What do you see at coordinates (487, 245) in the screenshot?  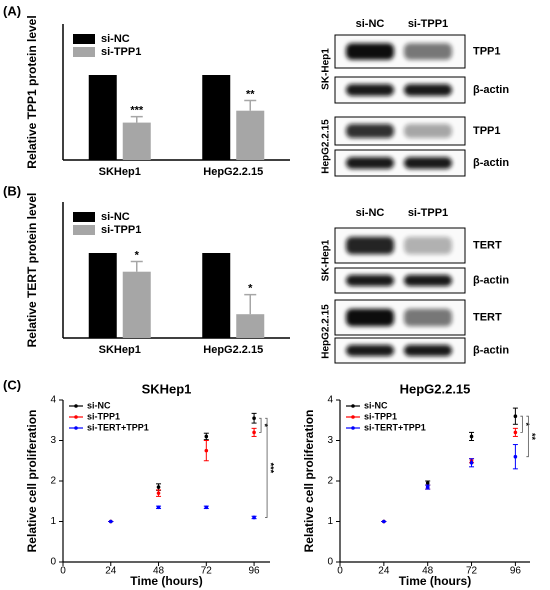 I see `blot-band-label: TERT` at bounding box center [487, 245].